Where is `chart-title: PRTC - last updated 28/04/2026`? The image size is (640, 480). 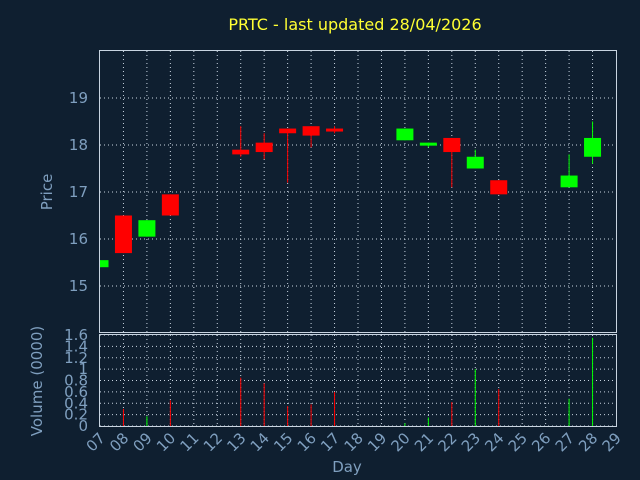
chart-title: PRTC - last updated 28/04/2026 is located at coordinates (354, 24).